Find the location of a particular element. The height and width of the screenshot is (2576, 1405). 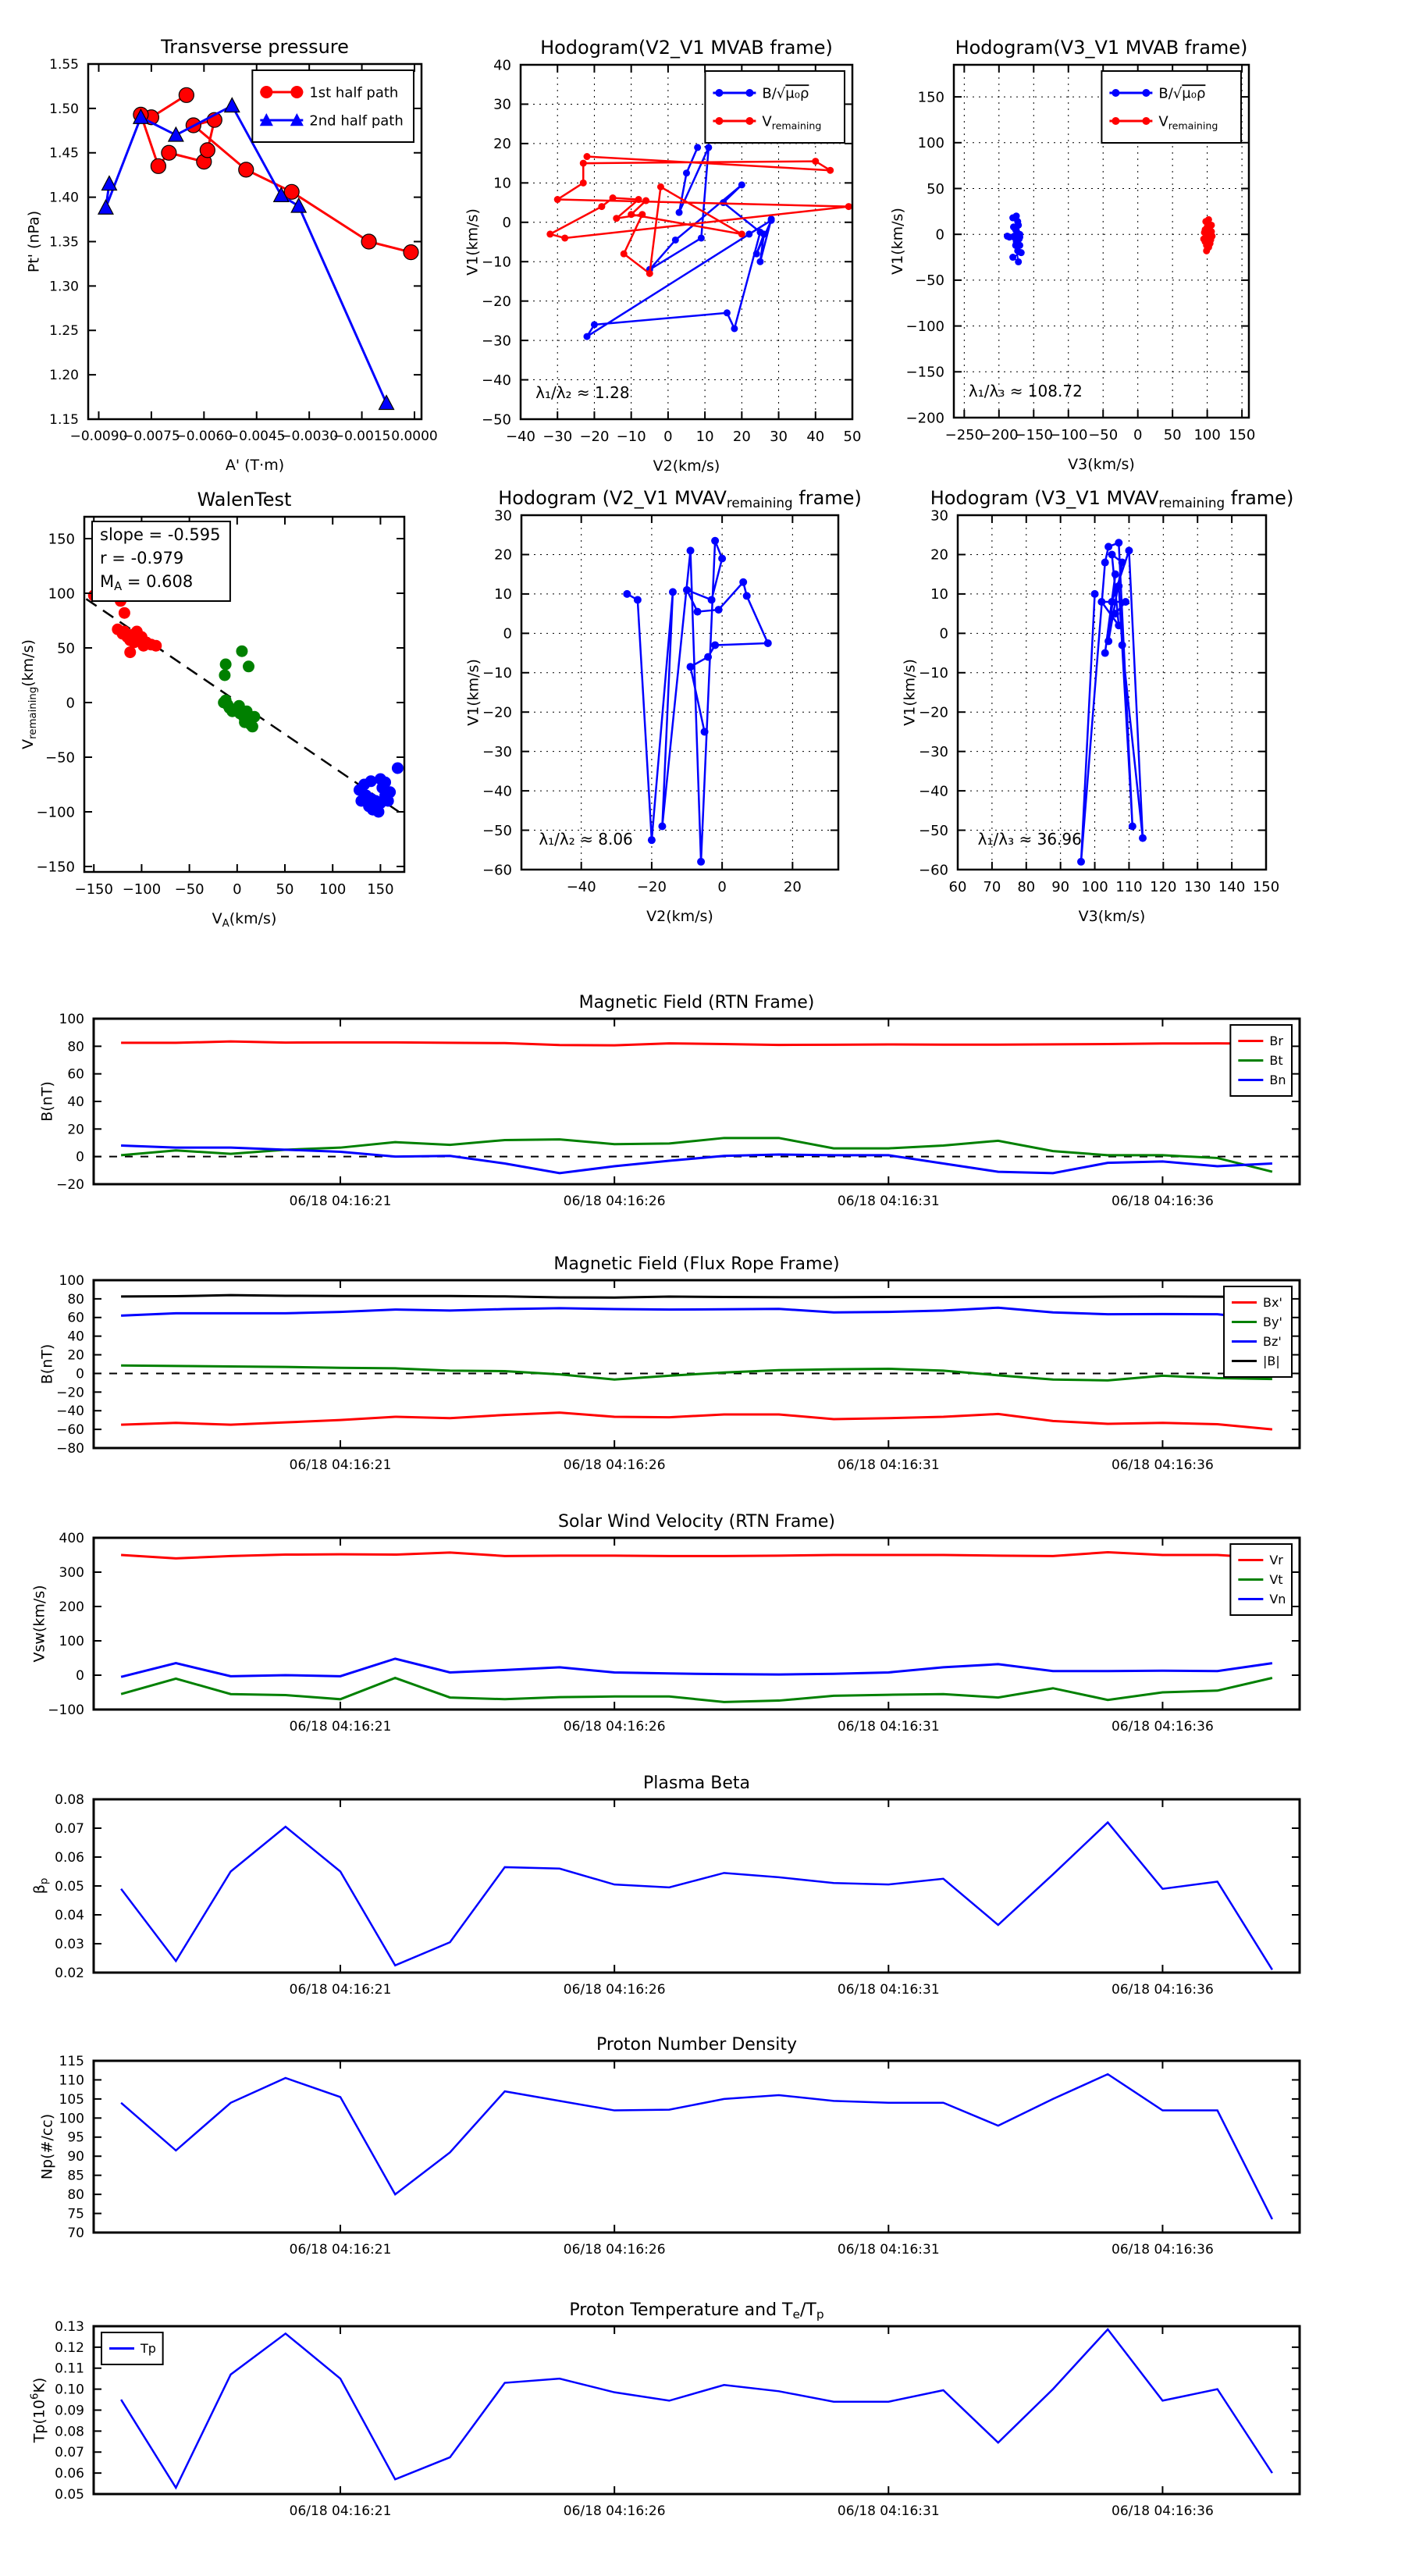

svg-text: −200 is located at coordinates (925, 418).